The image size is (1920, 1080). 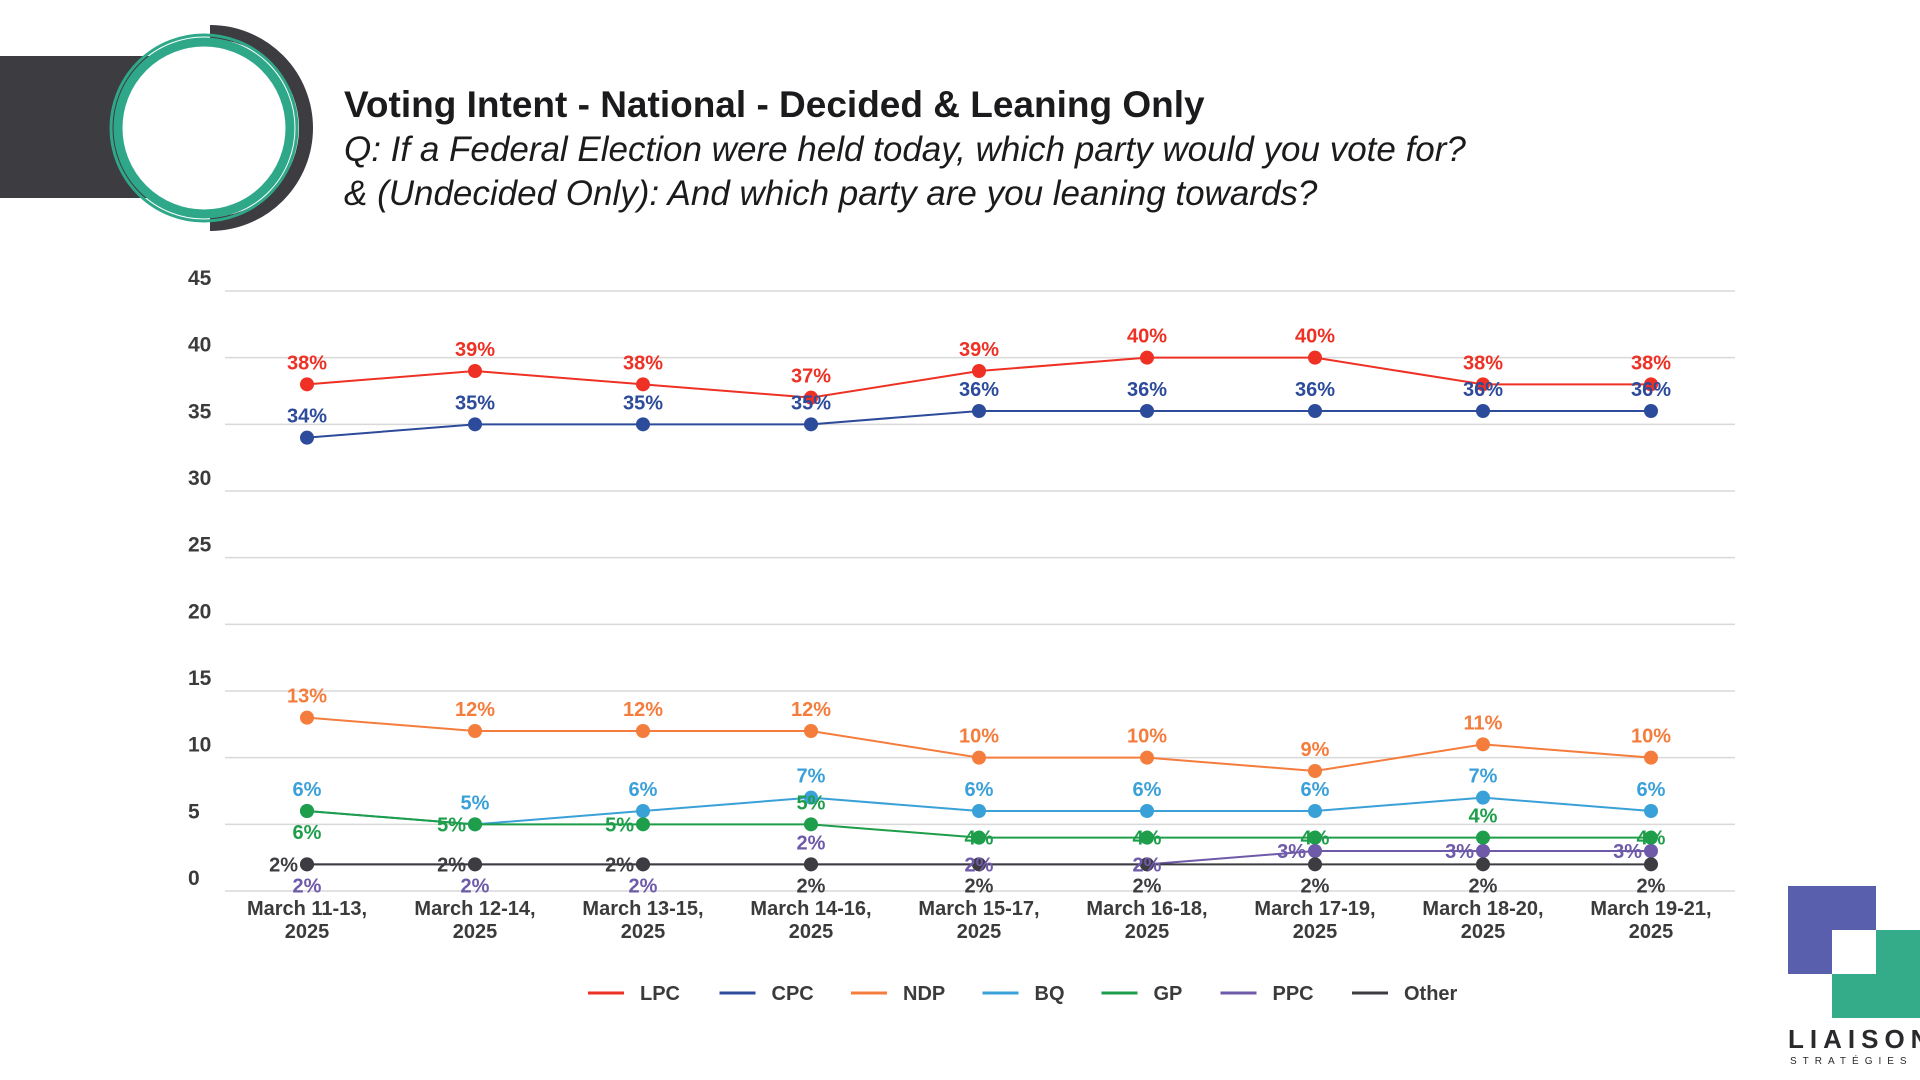 What do you see at coordinates (810, 909) in the screenshot?
I see `x-tick-label: March 14-16,` at bounding box center [810, 909].